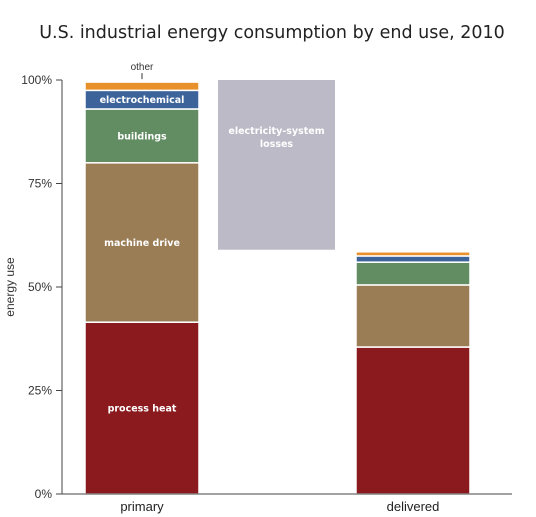  I want to click on x-category-label-delivered: delivered, so click(413, 506).